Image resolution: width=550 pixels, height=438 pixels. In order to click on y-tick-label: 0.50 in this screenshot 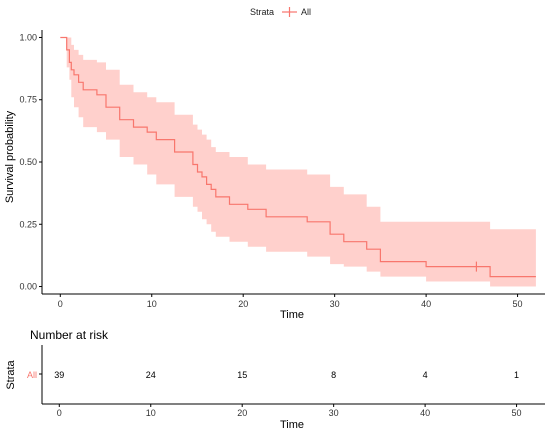, I will do `click(28, 162)`.